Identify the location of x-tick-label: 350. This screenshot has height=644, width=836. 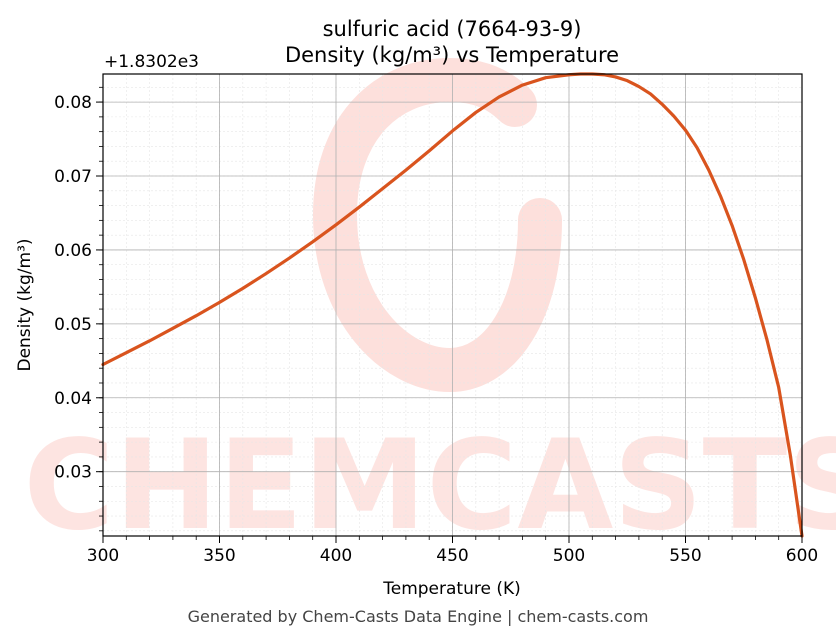
(219, 556).